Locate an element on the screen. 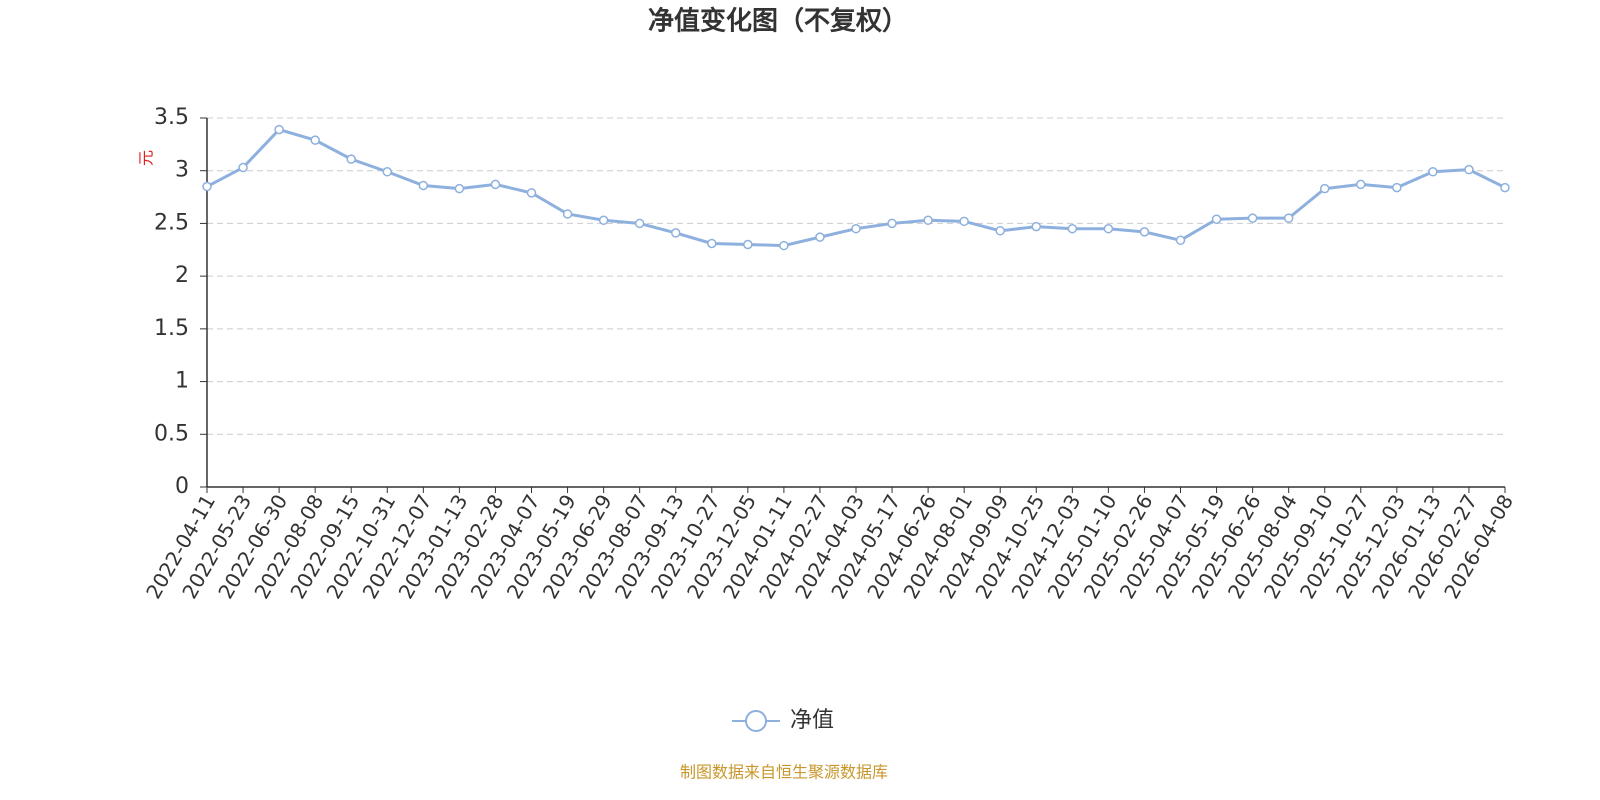 The width and height of the screenshot is (1600, 800). y-axis-label: 元 is located at coordinates (146, 158).